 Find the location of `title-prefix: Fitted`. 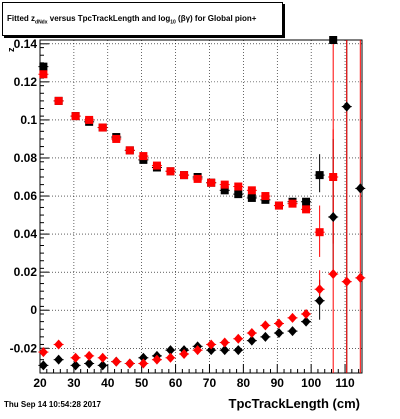

title-prefix: Fitted is located at coordinates (18, 18).